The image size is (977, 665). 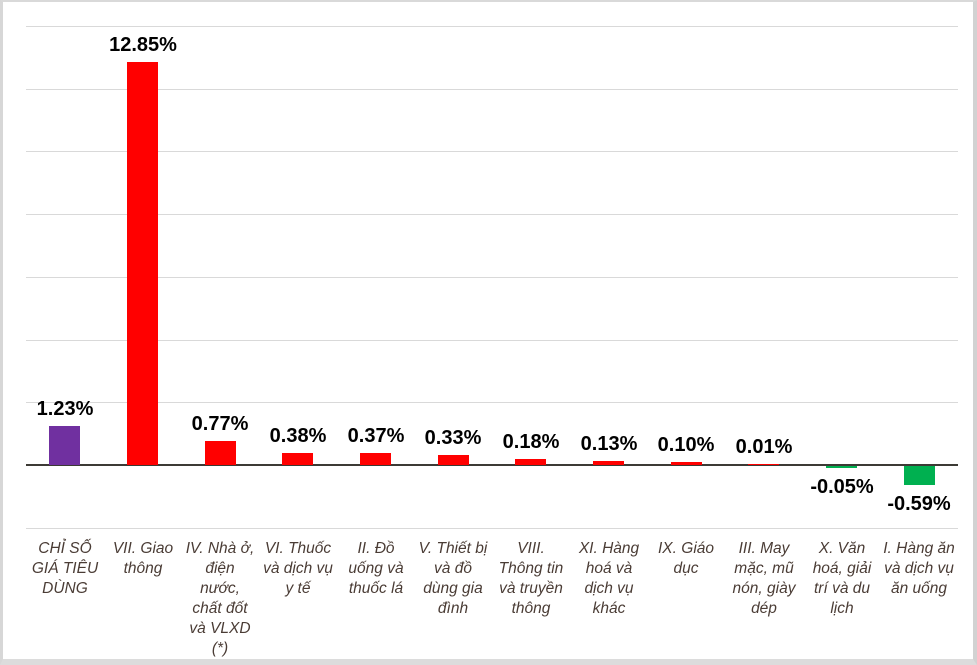 What do you see at coordinates (376, 568) in the screenshot?
I see `category-label: II. Đồ uống và thuốc lá` at bounding box center [376, 568].